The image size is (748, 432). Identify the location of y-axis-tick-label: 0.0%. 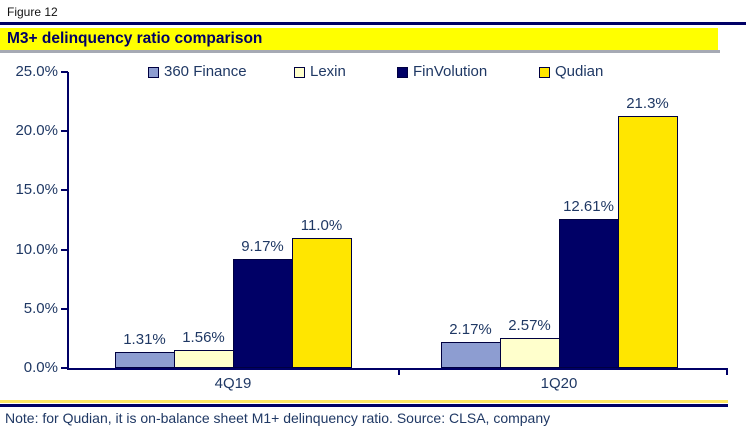
(40, 367).